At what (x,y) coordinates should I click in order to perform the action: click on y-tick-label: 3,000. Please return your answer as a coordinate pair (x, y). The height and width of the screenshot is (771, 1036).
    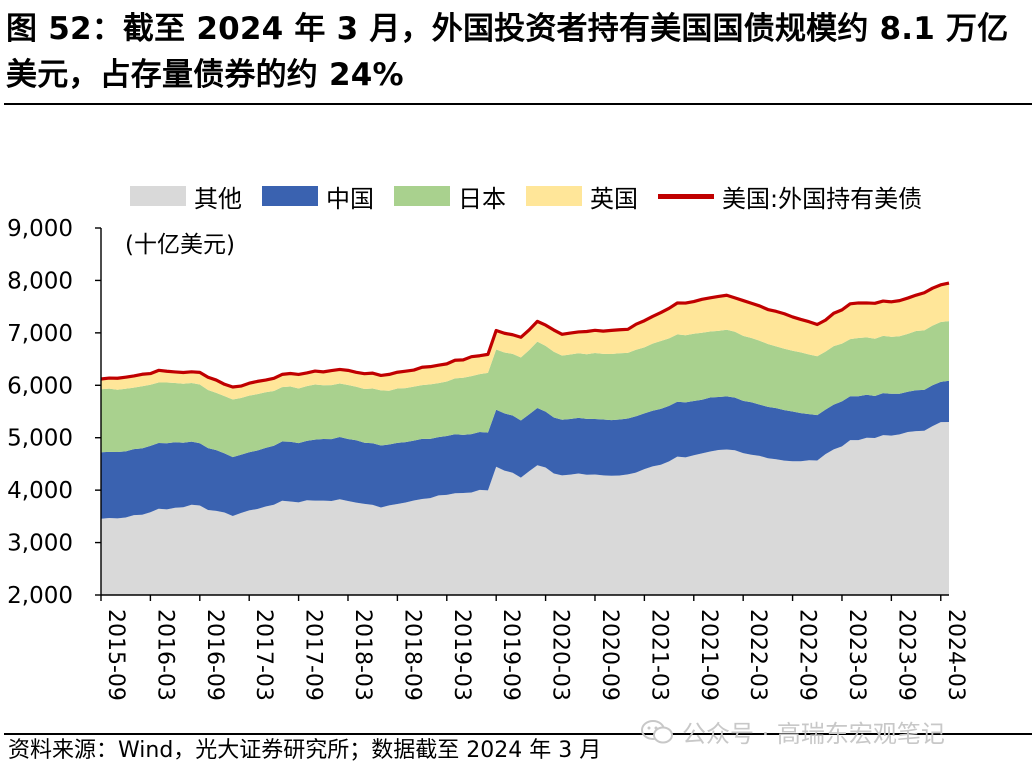
    Looking at the image, I should click on (40, 544).